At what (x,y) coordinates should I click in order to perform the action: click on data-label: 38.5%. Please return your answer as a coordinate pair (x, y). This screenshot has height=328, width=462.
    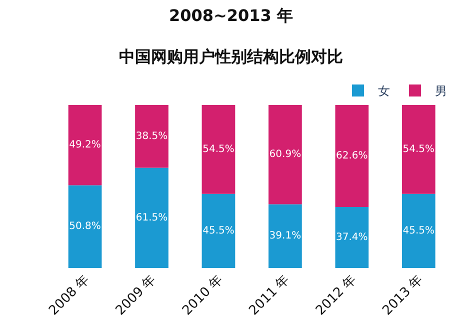
    Looking at the image, I should click on (152, 136).